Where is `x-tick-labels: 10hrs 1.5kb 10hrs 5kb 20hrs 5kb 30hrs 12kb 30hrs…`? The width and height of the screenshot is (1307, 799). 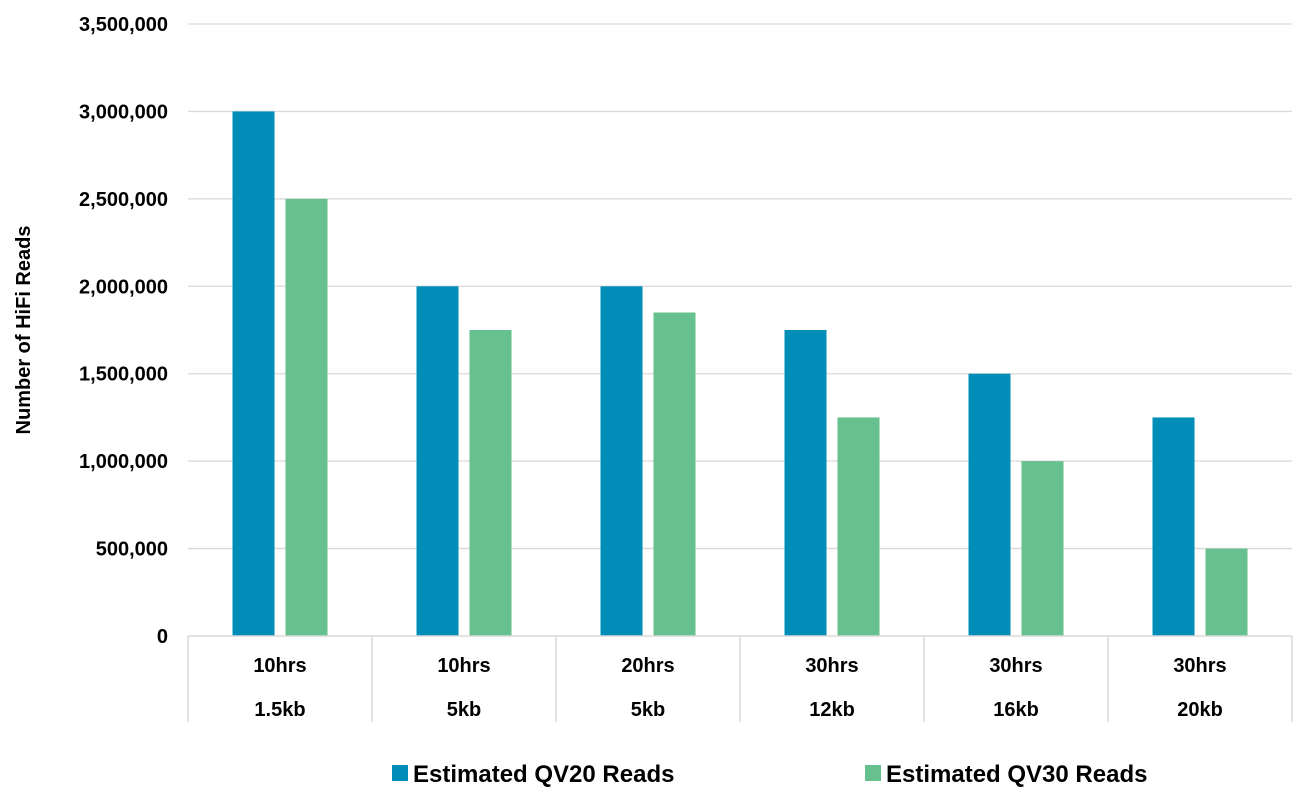 x-tick-labels: 10hrs 1.5kb 10hrs 5kb 20hrs 5kb 30hrs 12kb 30hrs… is located at coordinates (739, 688).